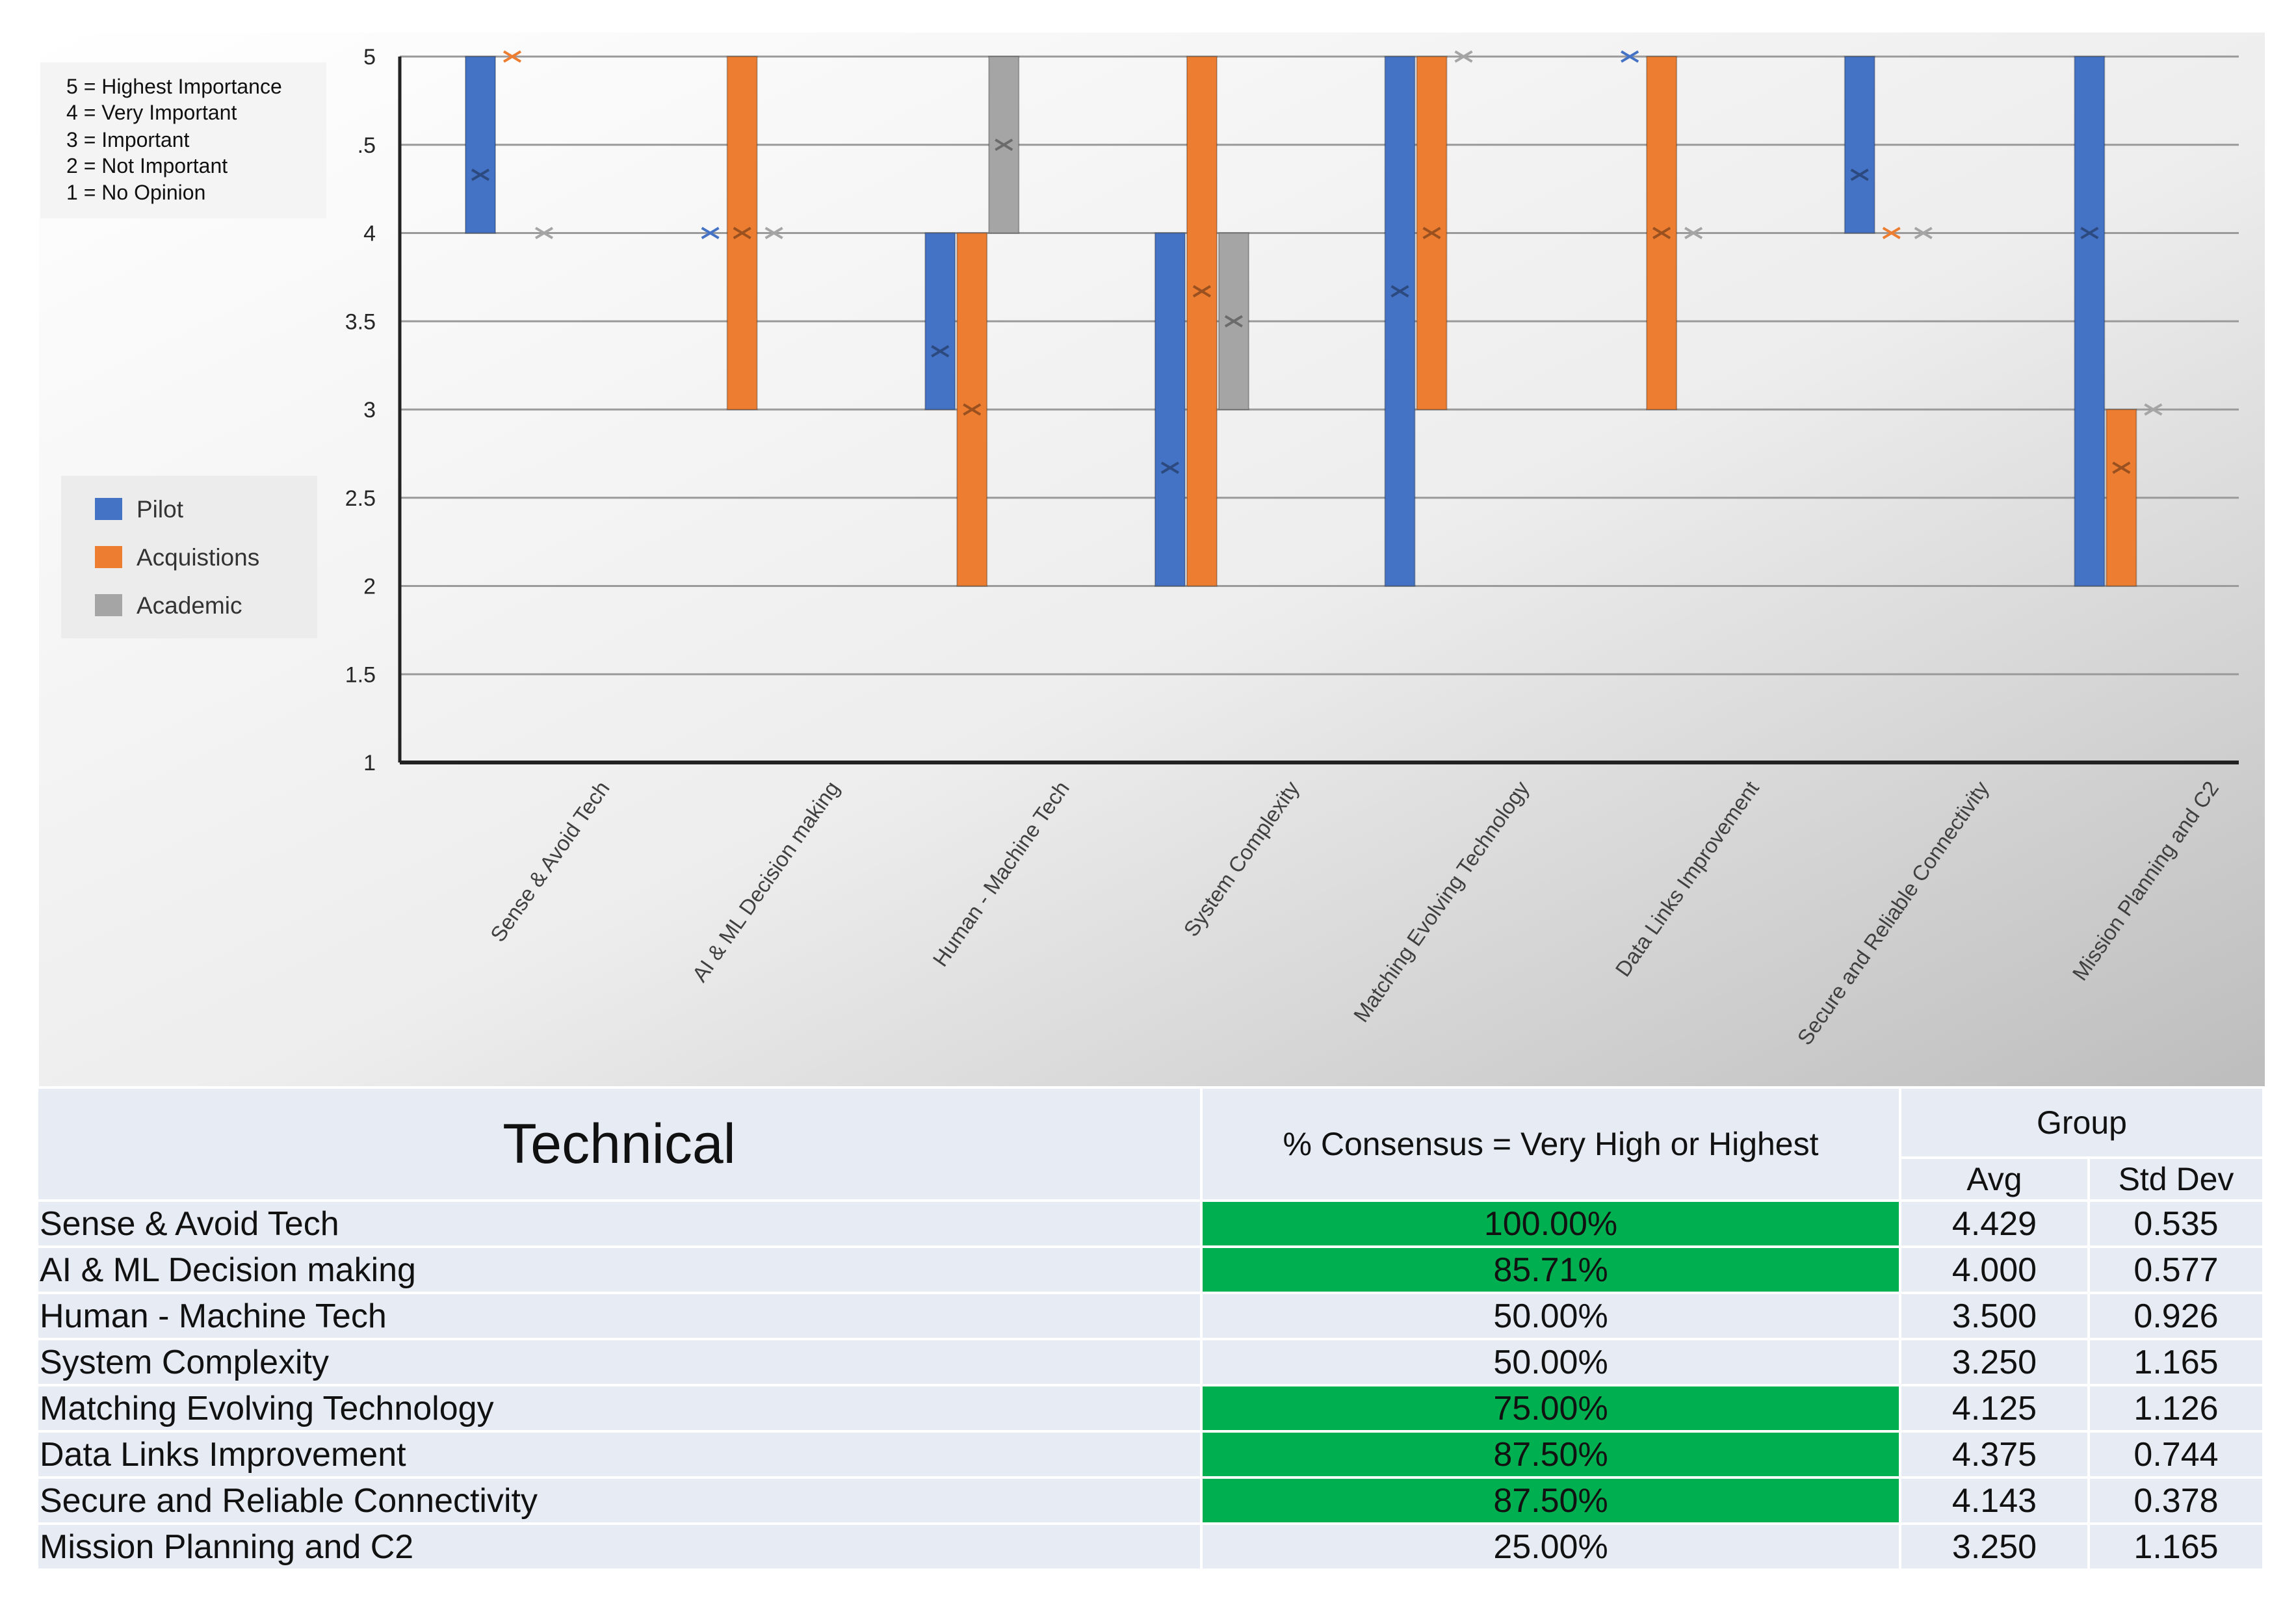 The width and height of the screenshot is (2296, 1614). I want to click on y-tick-label: 5, so click(369, 57).